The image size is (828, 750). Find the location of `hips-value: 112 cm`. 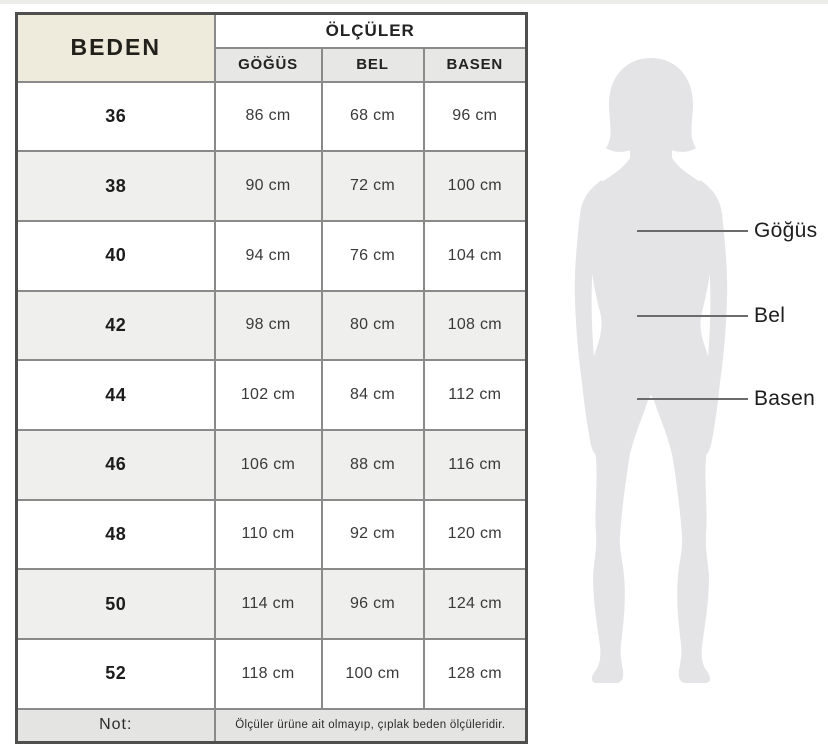

hips-value: 112 cm is located at coordinates (475, 395).